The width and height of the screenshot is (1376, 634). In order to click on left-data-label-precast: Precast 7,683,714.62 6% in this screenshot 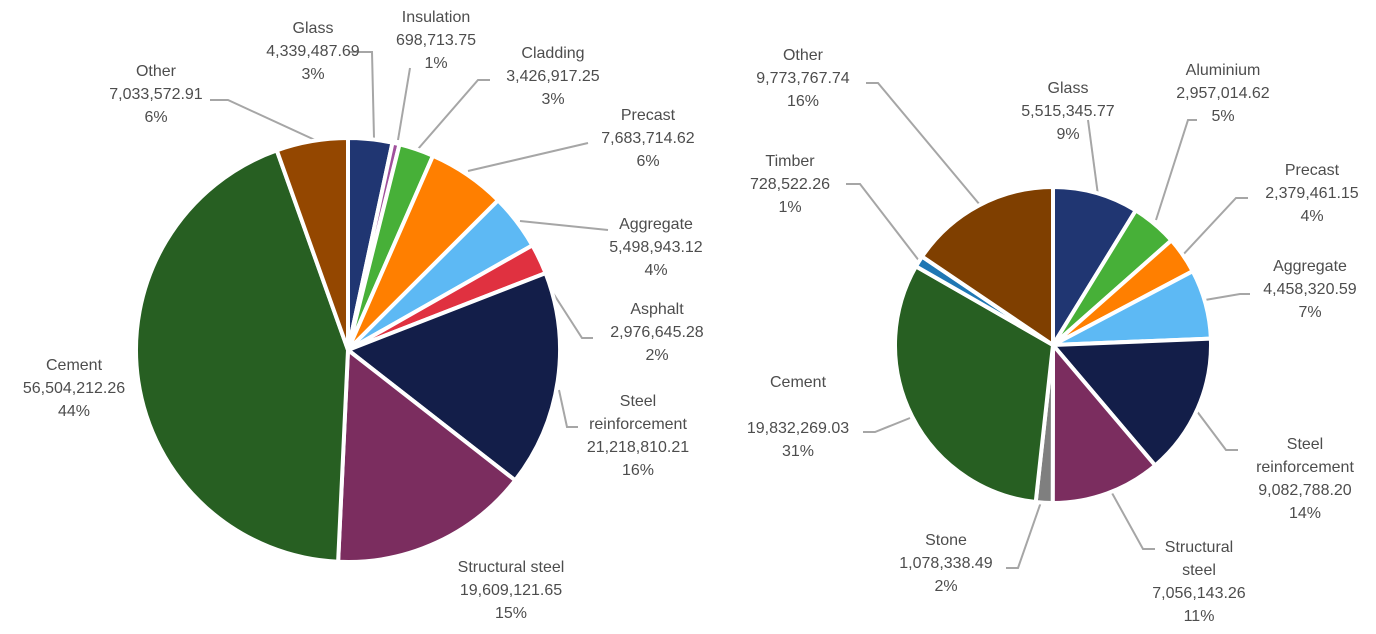, I will do `click(648, 138)`.